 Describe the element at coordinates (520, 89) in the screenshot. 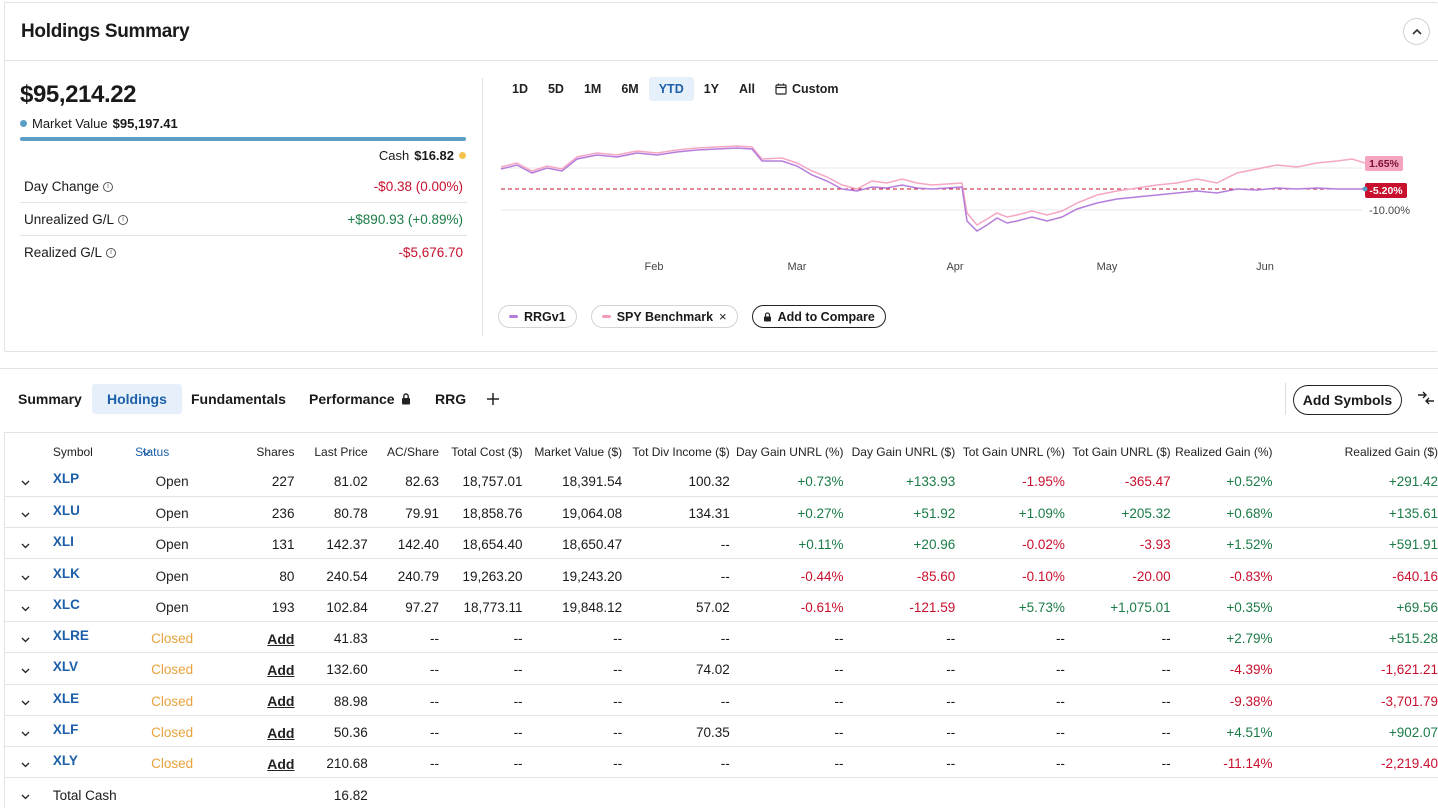

I see `range-tab-1d: 1D` at that location.